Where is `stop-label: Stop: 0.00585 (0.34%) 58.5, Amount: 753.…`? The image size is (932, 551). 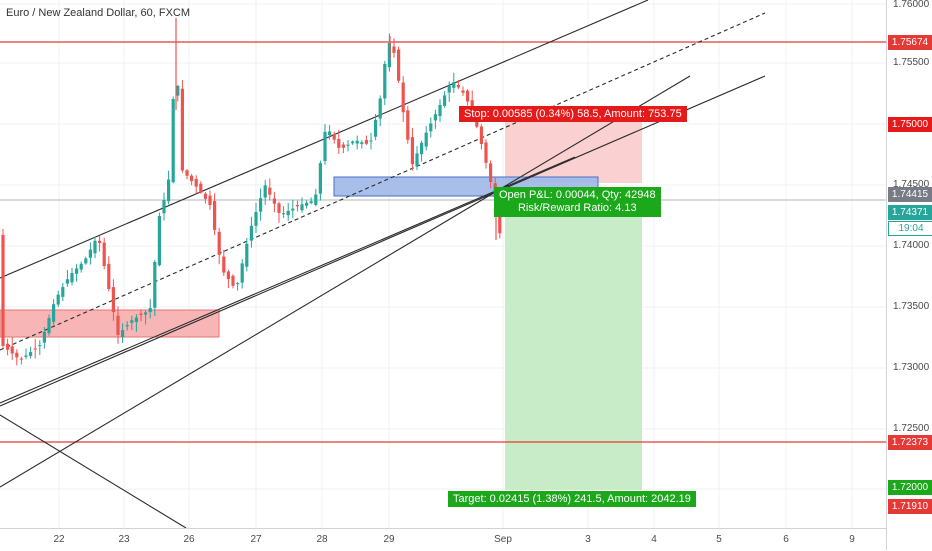 stop-label: Stop: 0.00585 (0.34%) 58.5, Amount: 753.… is located at coordinates (573, 114).